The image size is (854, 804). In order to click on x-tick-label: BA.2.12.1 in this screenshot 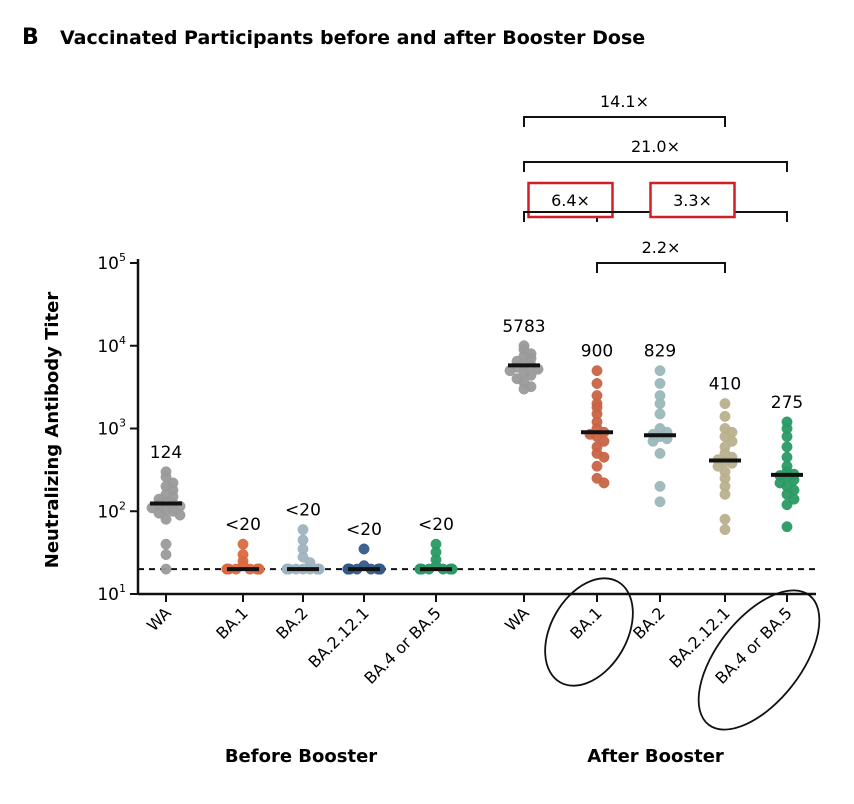, I will do `click(339, 637)`.